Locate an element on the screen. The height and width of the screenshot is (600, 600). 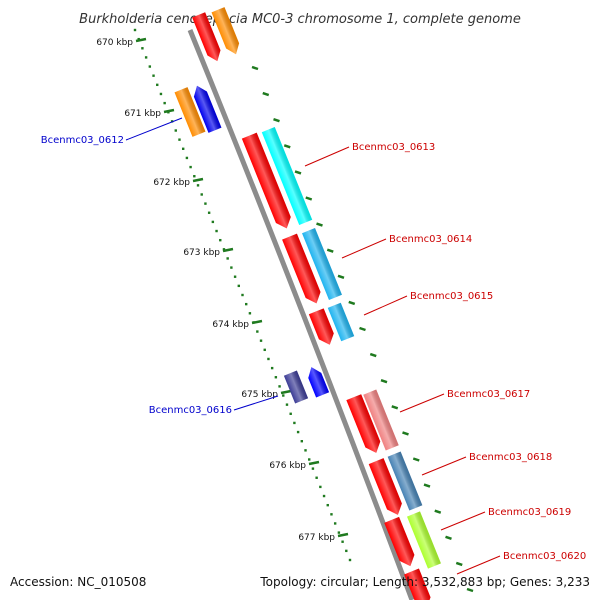
kbp-tick-label: 670 kbp is located at coordinates (114, 43).